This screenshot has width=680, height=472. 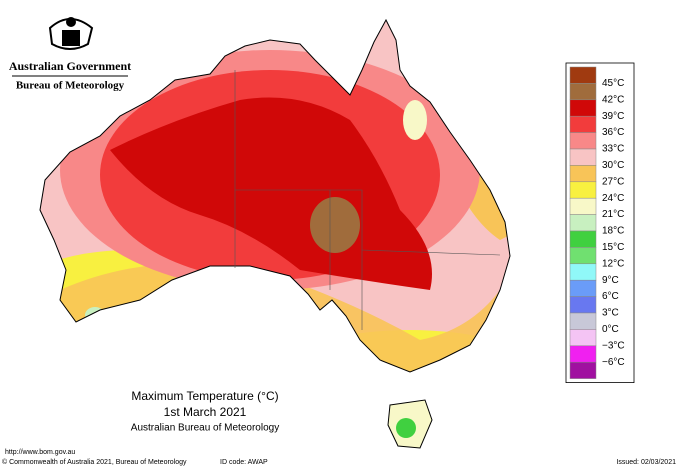 What do you see at coordinates (613, 362) in the screenshot?
I see `legend-label: −6°C` at bounding box center [613, 362].